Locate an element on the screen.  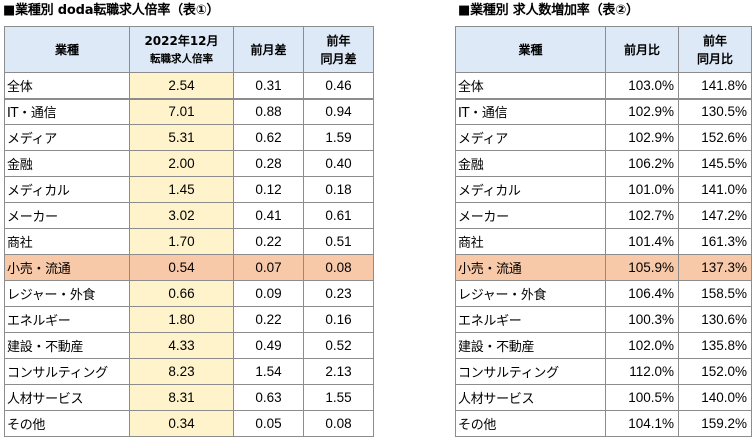
yoy-diff-cell: 0.40 is located at coordinates (338, 163).